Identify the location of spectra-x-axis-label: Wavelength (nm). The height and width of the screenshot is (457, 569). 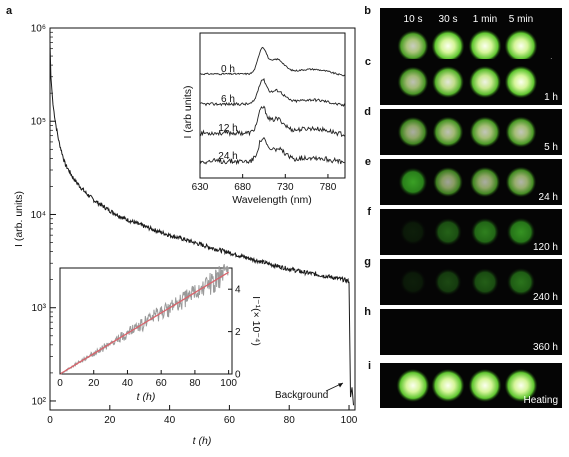
(272, 200).